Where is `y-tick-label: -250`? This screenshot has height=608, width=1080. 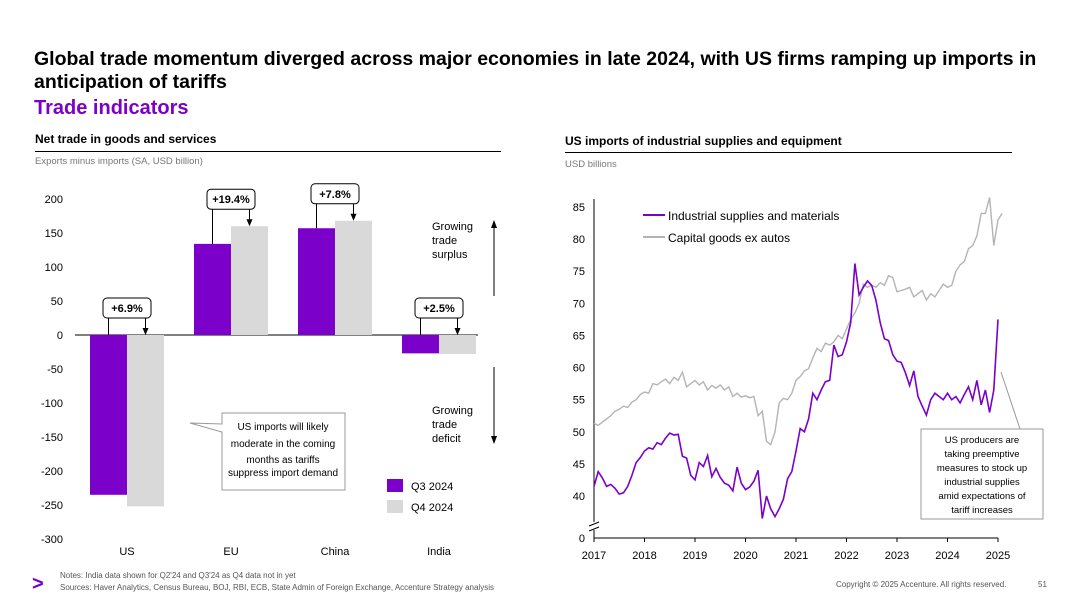 y-tick-label: -250 is located at coordinates (52, 506).